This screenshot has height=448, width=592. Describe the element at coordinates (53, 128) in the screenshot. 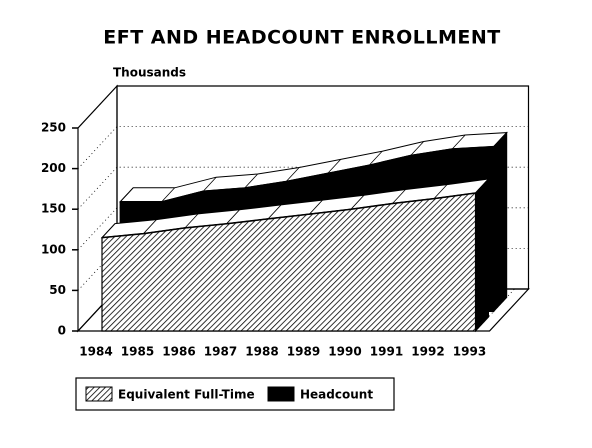

I see `y-tick-label: 250` at that location.